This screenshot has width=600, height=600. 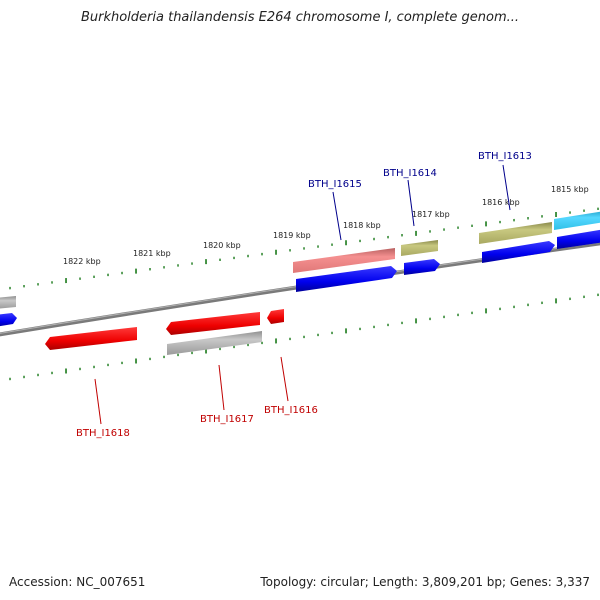 What do you see at coordinates (82, 261) in the screenshot?
I see `kbp-label: 1822 kbp` at bounding box center [82, 261].